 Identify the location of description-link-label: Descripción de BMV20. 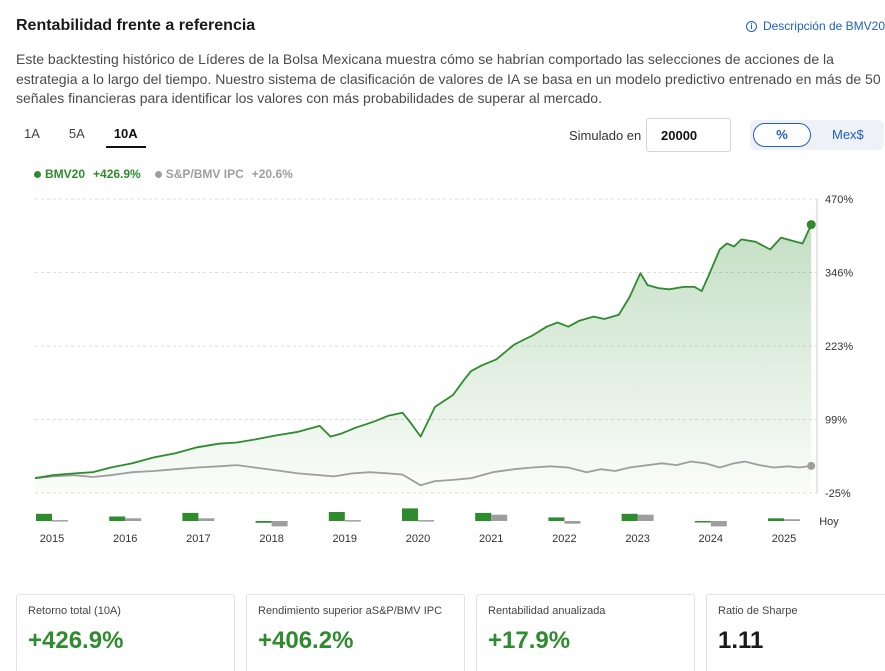
(823, 26).